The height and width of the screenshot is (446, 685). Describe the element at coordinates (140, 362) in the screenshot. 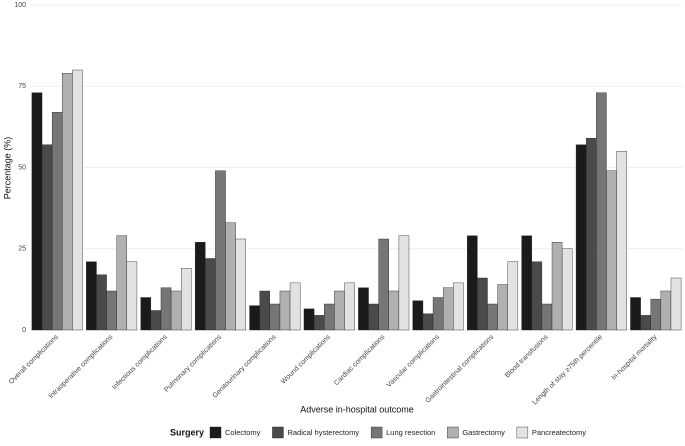

I see `x-tick-label: Infectious complications` at that location.